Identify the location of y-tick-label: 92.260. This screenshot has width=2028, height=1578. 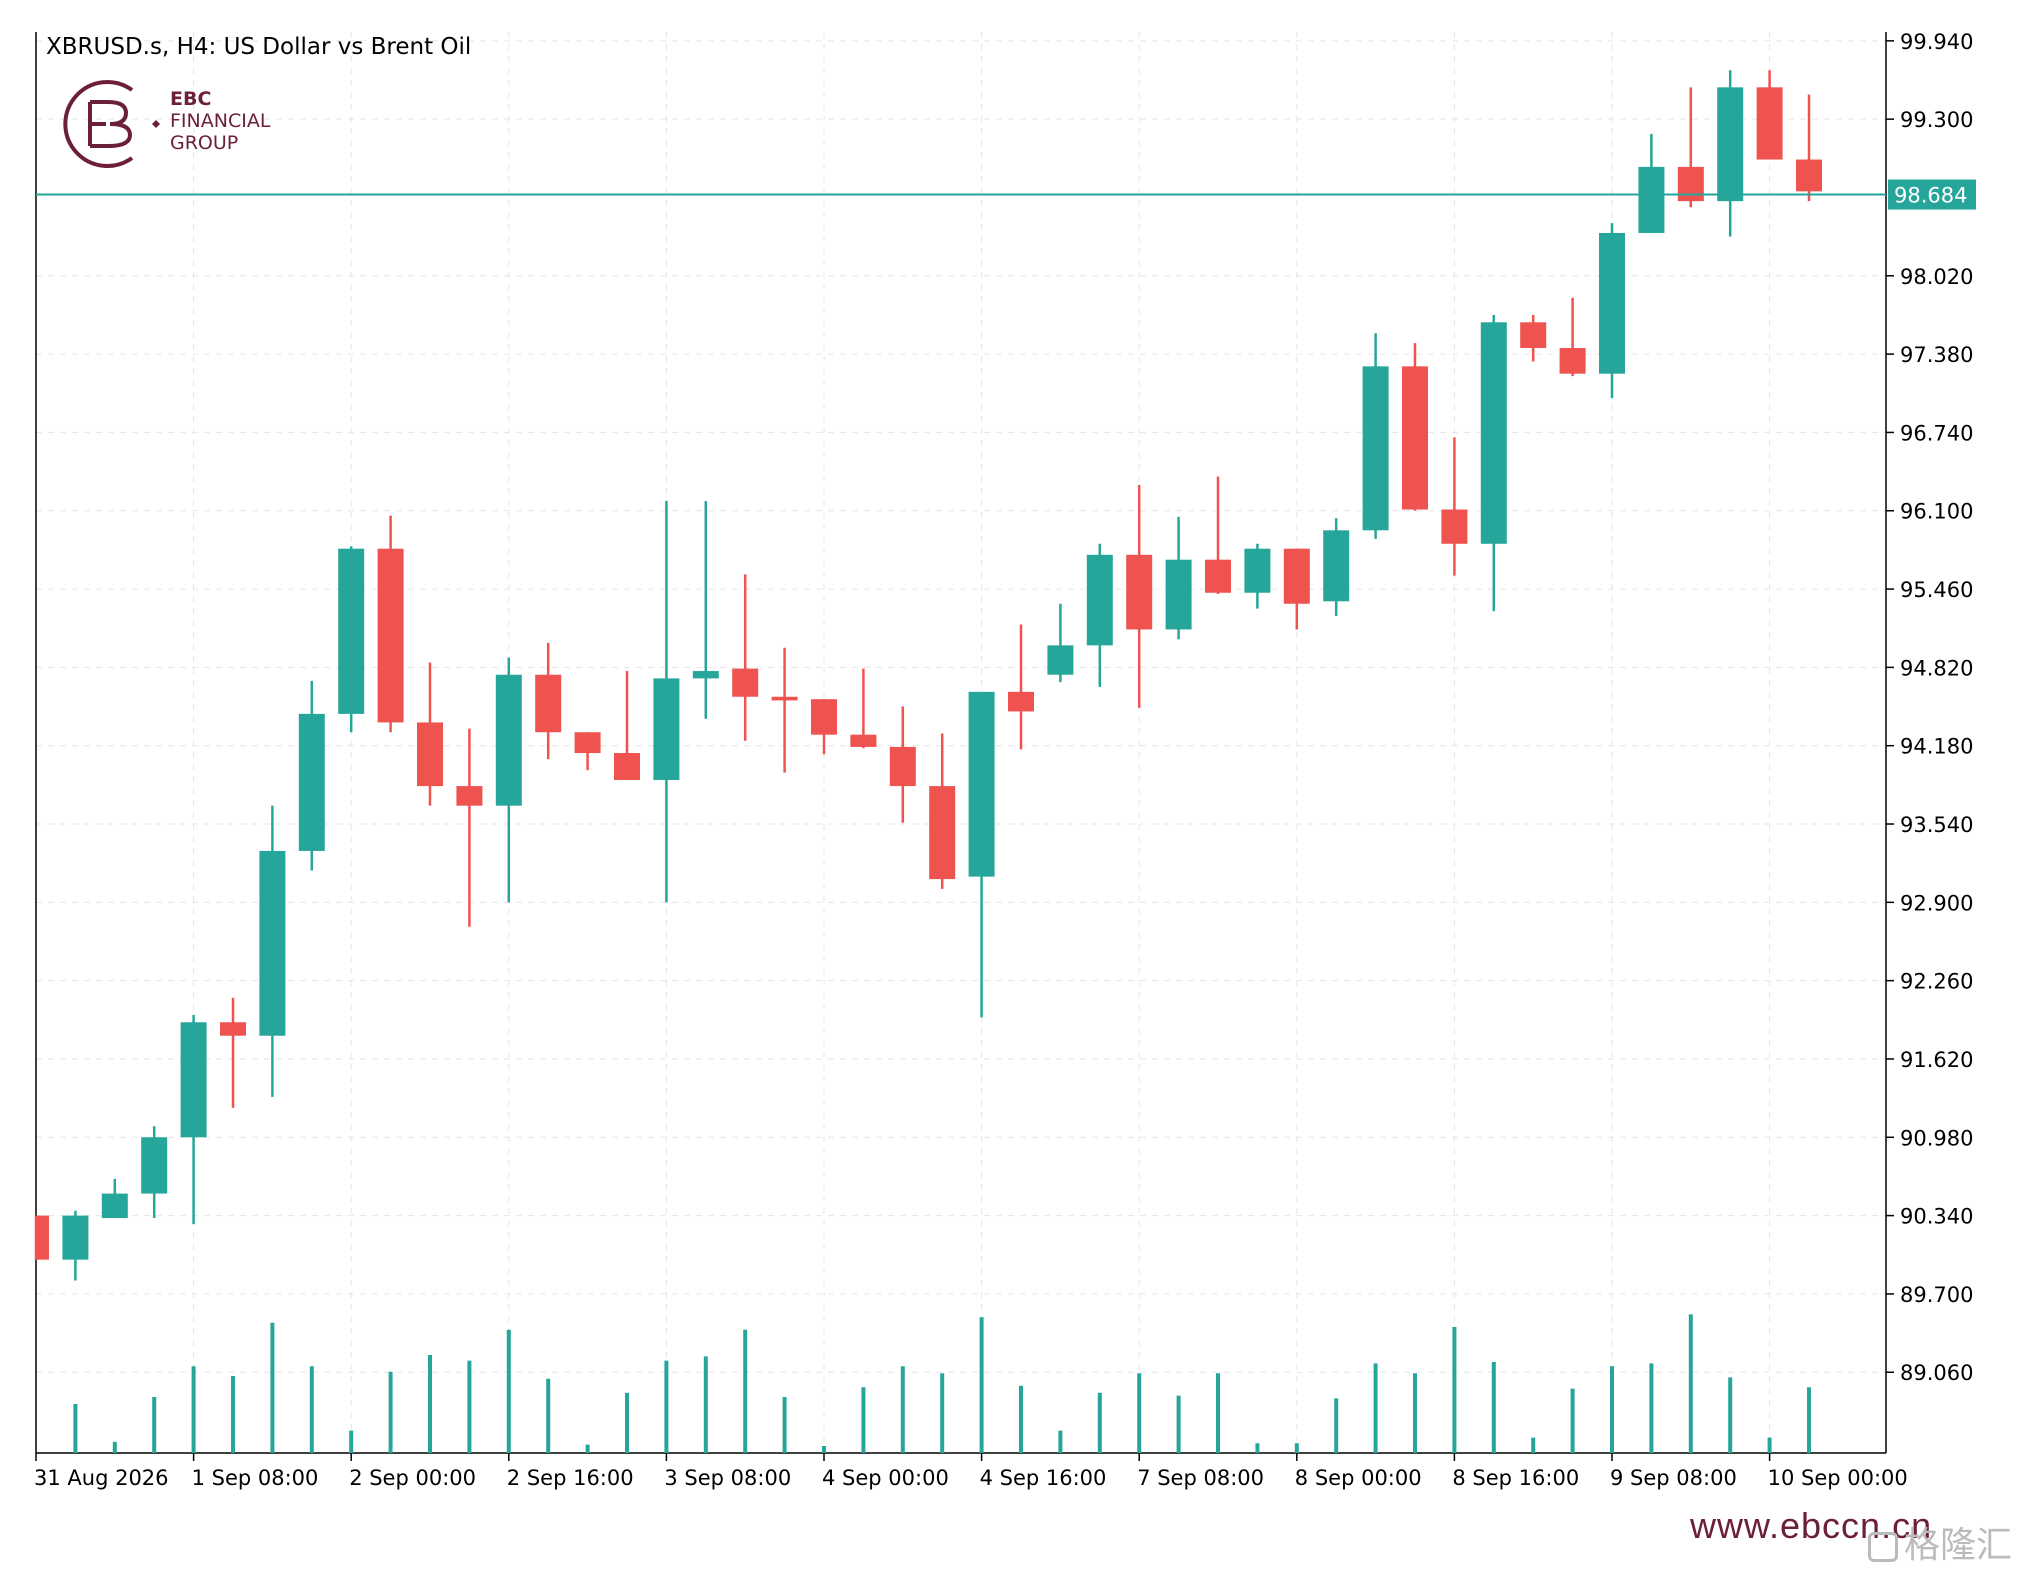
(1936, 982).